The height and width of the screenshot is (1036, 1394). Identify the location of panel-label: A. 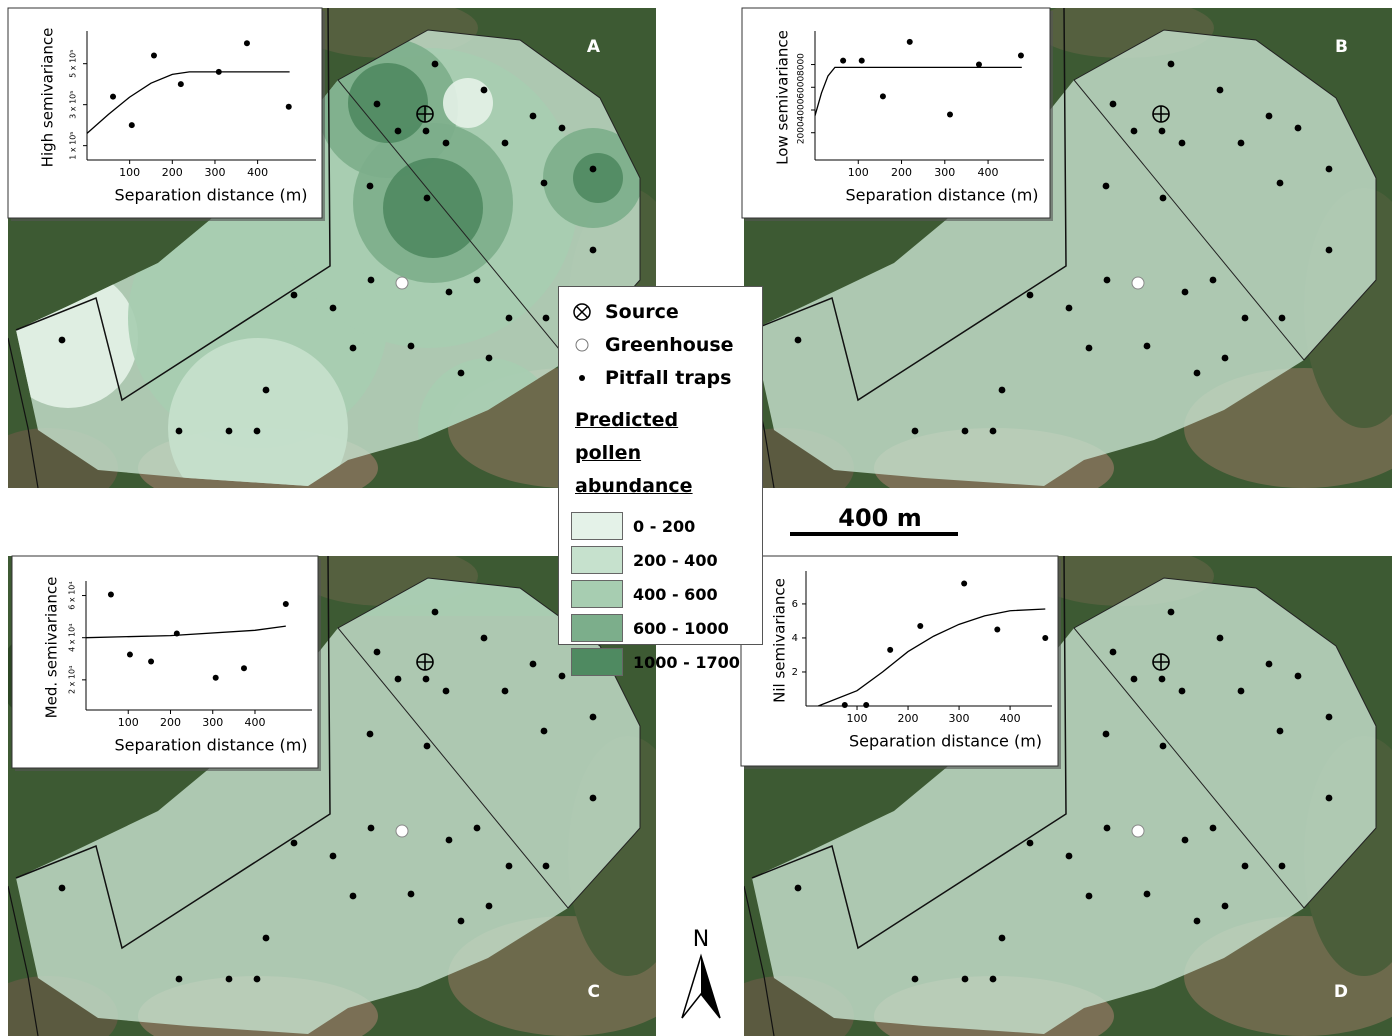
(594, 47).